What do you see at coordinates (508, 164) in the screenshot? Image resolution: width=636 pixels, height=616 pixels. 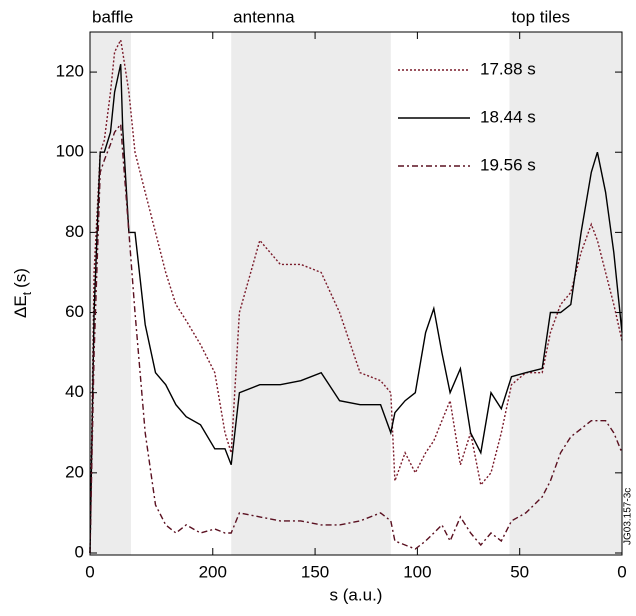 I see `legend-label: 19.56 s` at bounding box center [508, 164].